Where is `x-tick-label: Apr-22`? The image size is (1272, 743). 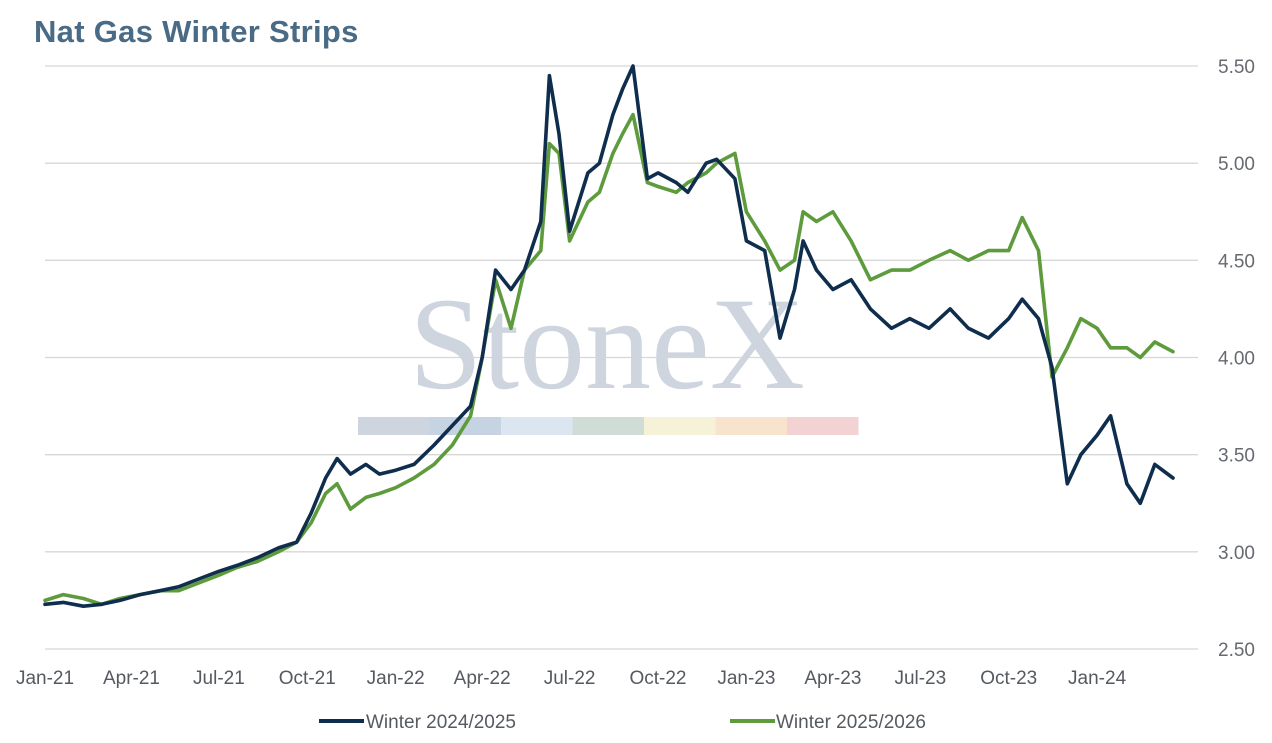
x-tick-label: Apr-22 is located at coordinates (482, 678).